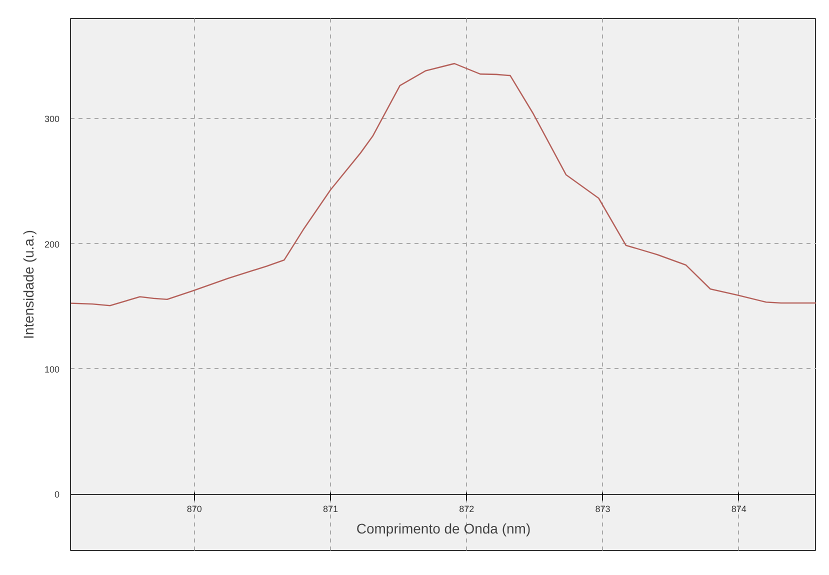 The width and height of the screenshot is (829, 575). Describe the element at coordinates (52, 244) in the screenshot. I see `y-tick-label: 200` at that location.